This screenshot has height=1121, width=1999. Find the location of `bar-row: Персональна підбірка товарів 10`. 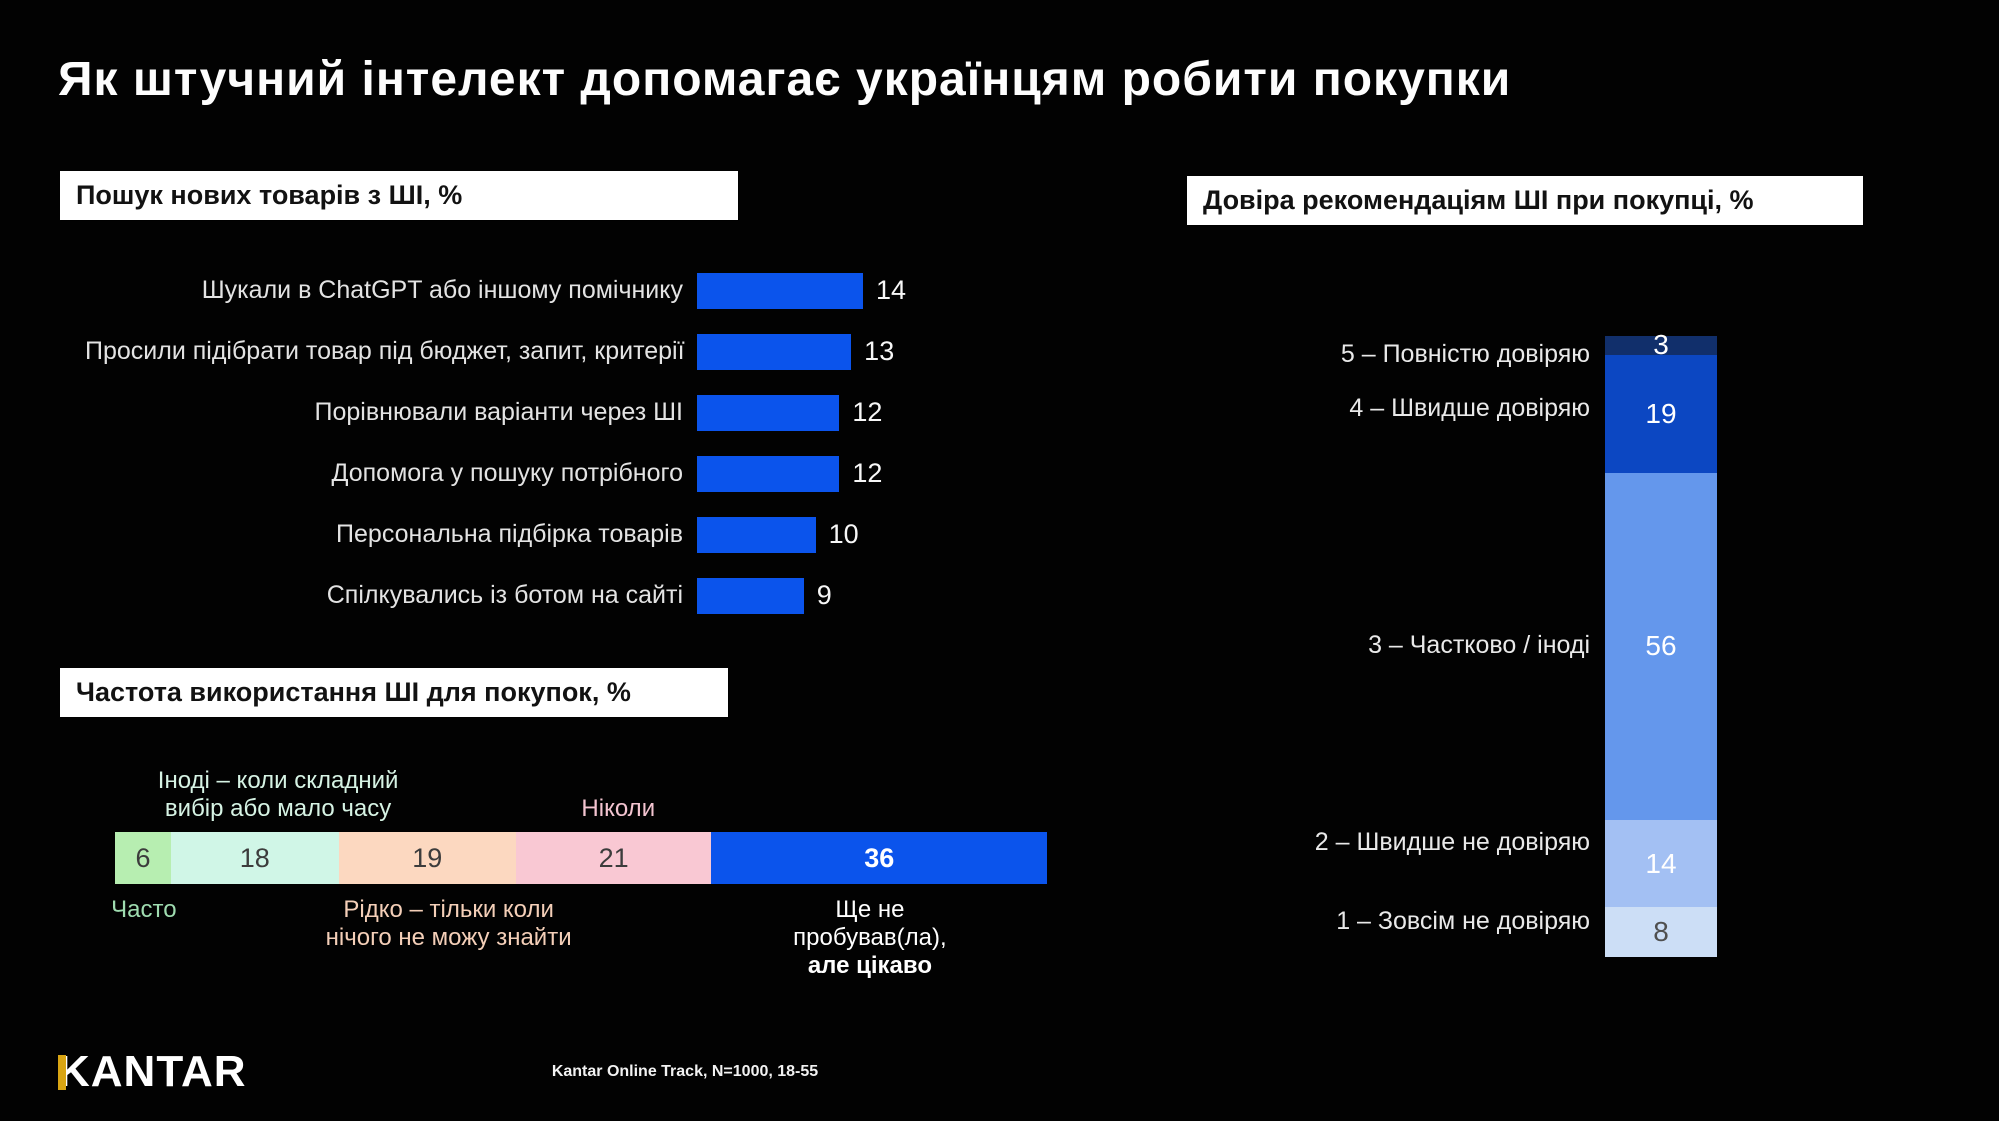

bar-row: Персональна підбірка товарів 10 is located at coordinates (495, 534).